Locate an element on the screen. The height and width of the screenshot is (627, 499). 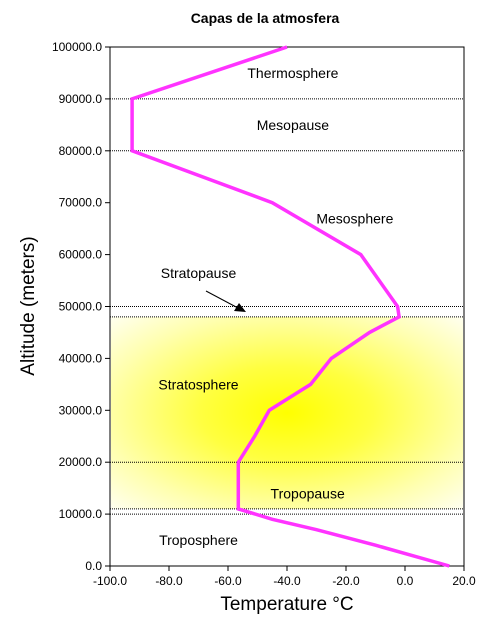
y-tick-label: 50000.0 is located at coordinates (81, 307).